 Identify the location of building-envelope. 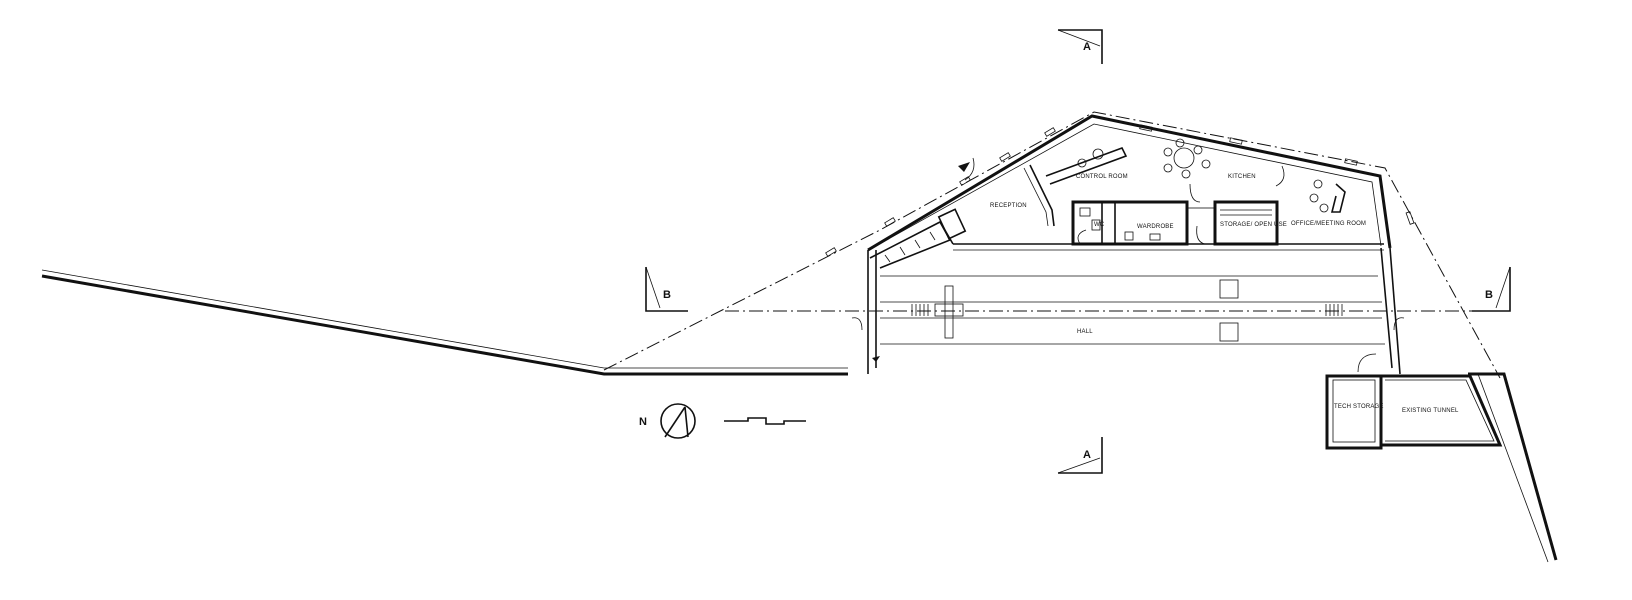
(1134, 244).